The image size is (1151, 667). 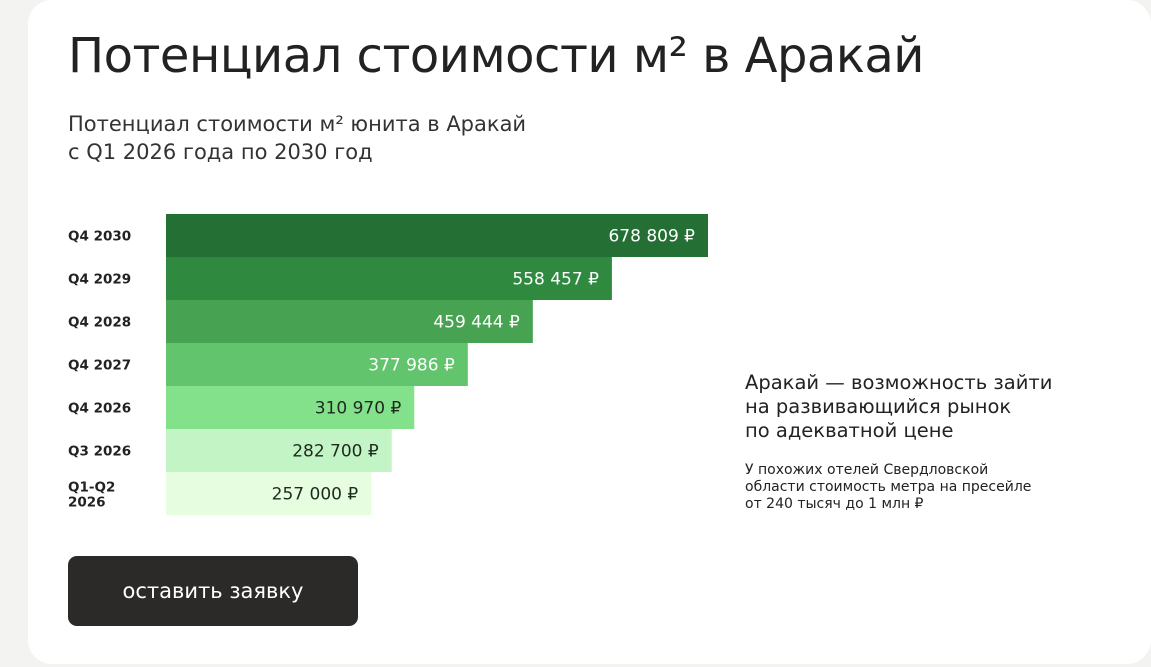 I want to click on leave-request-button: оставить заявку, so click(x=213, y=591).